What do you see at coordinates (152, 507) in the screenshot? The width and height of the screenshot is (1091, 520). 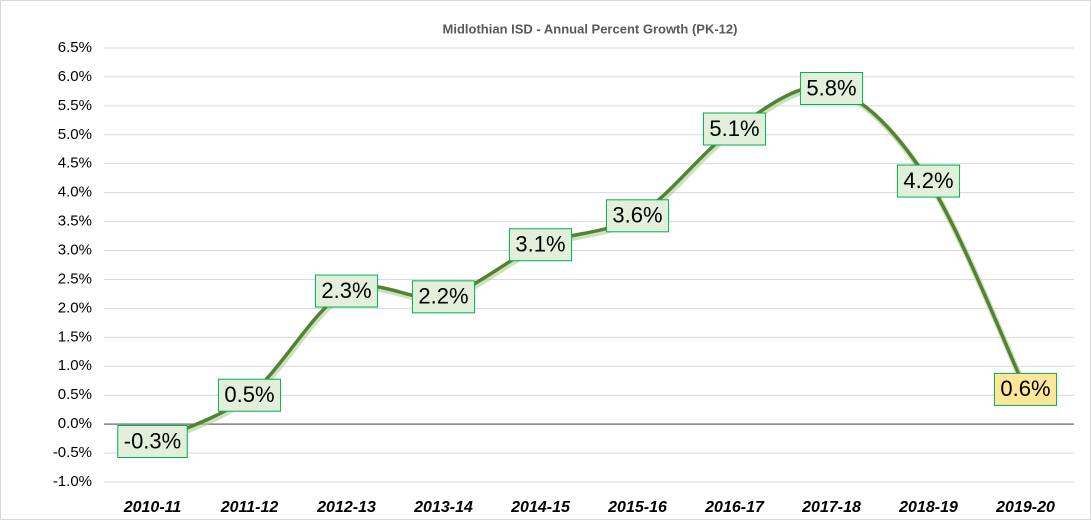 I see `x-tick-label: 2010-11` at bounding box center [152, 507].